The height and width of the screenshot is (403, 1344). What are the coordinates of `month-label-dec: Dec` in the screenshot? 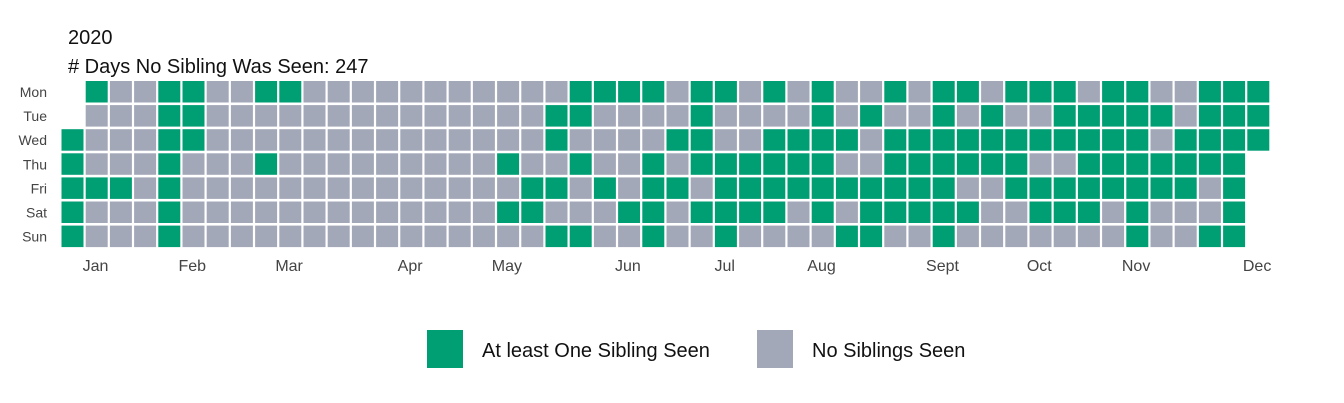 It's located at (1257, 266).